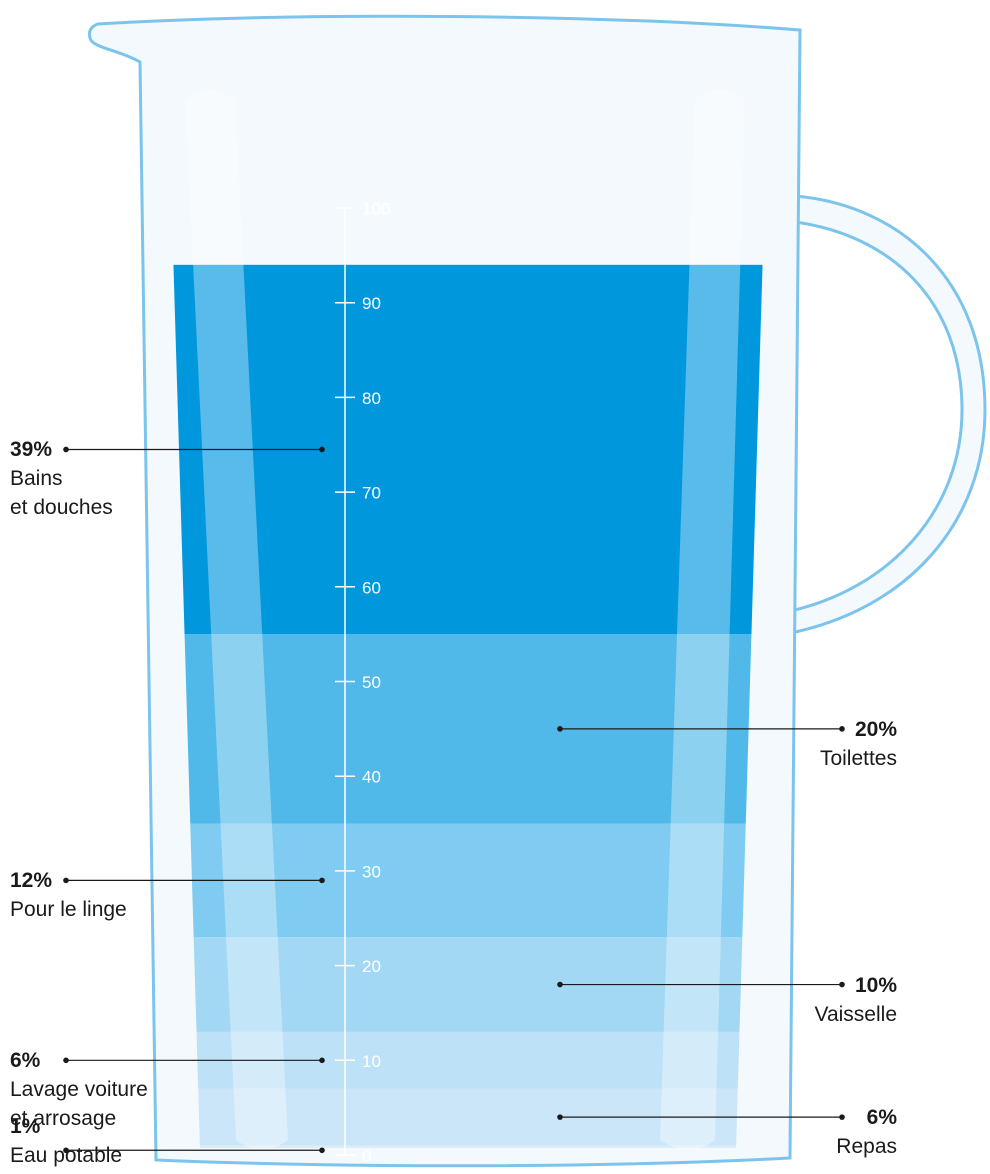  What do you see at coordinates (68, 895) in the screenshot?
I see `segment-label: 12% Pour le linge` at bounding box center [68, 895].